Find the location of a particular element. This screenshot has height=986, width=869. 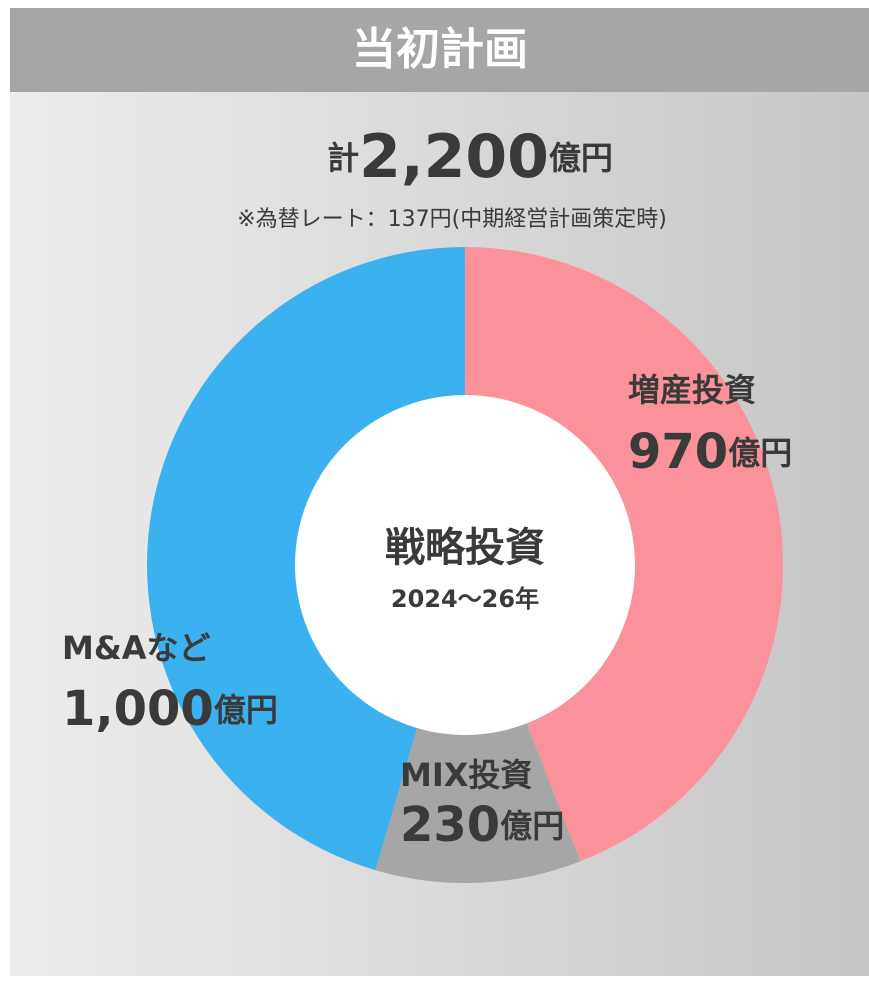

total-prefix: 計 is located at coordinates (343, 158).